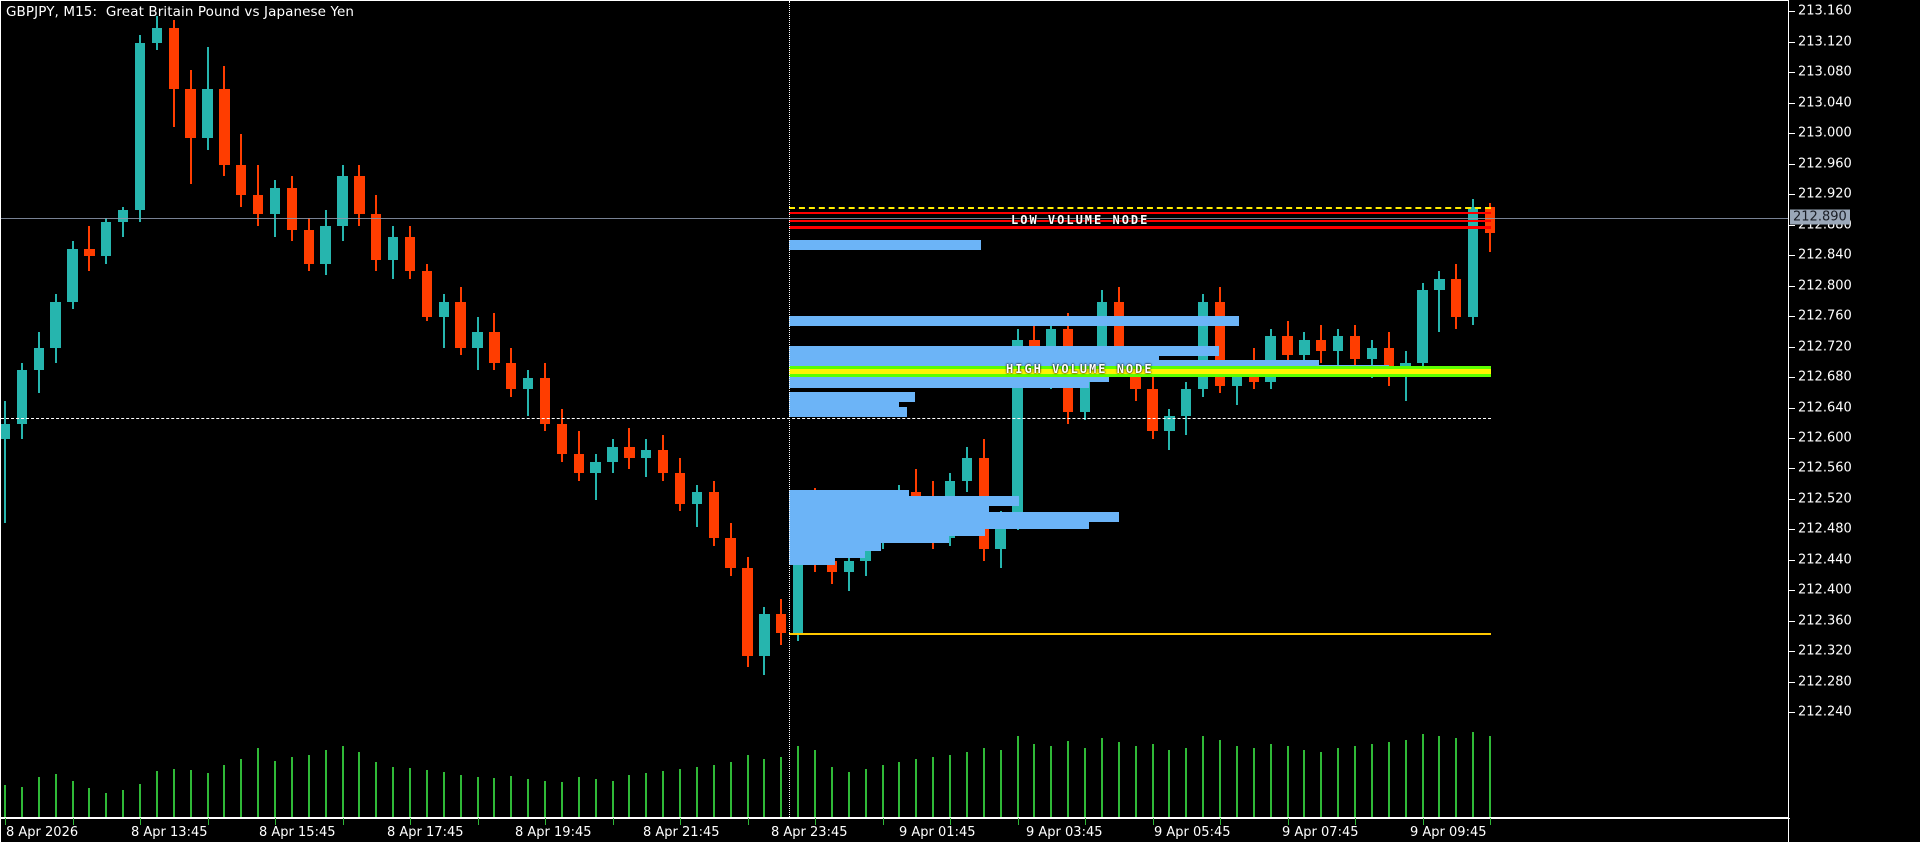 The height and width of the screenshot is (842, 1920). Describe the element at coordinates (1820, 217) in the screenshot. I see `current-price-badge: 212.890` at that location.